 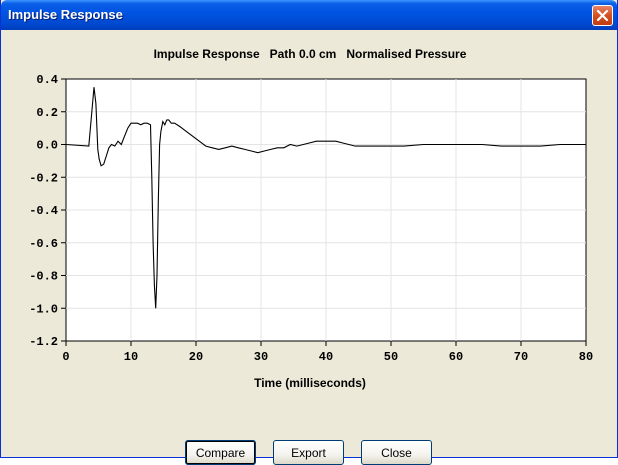 I want to click on title-bar: Impulse Response, so click(x=309, y=15).